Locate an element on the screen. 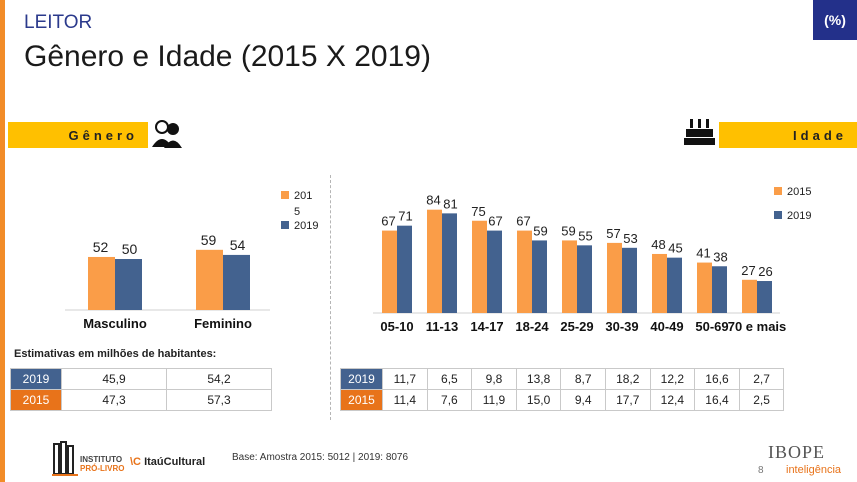 This screenshot has height=482, width=857. data-label: 27 is located at coordinates (748, 270).